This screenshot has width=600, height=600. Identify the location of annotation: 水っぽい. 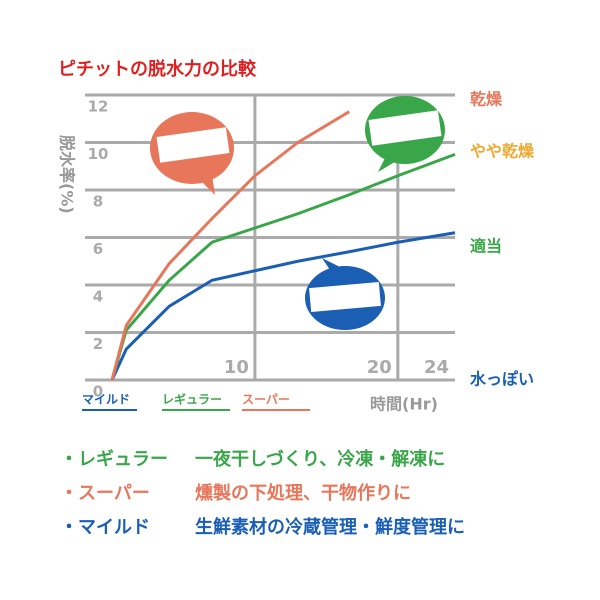
(502, 379).